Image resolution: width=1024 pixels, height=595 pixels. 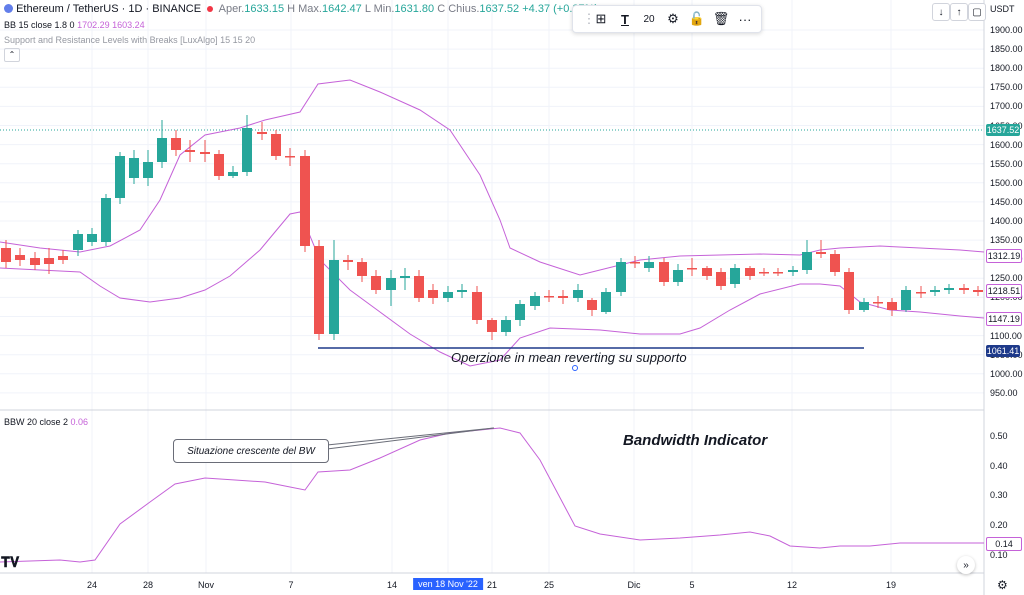 I want to click on drag-handle-icon: ⋮, so click(x=589, y=18).